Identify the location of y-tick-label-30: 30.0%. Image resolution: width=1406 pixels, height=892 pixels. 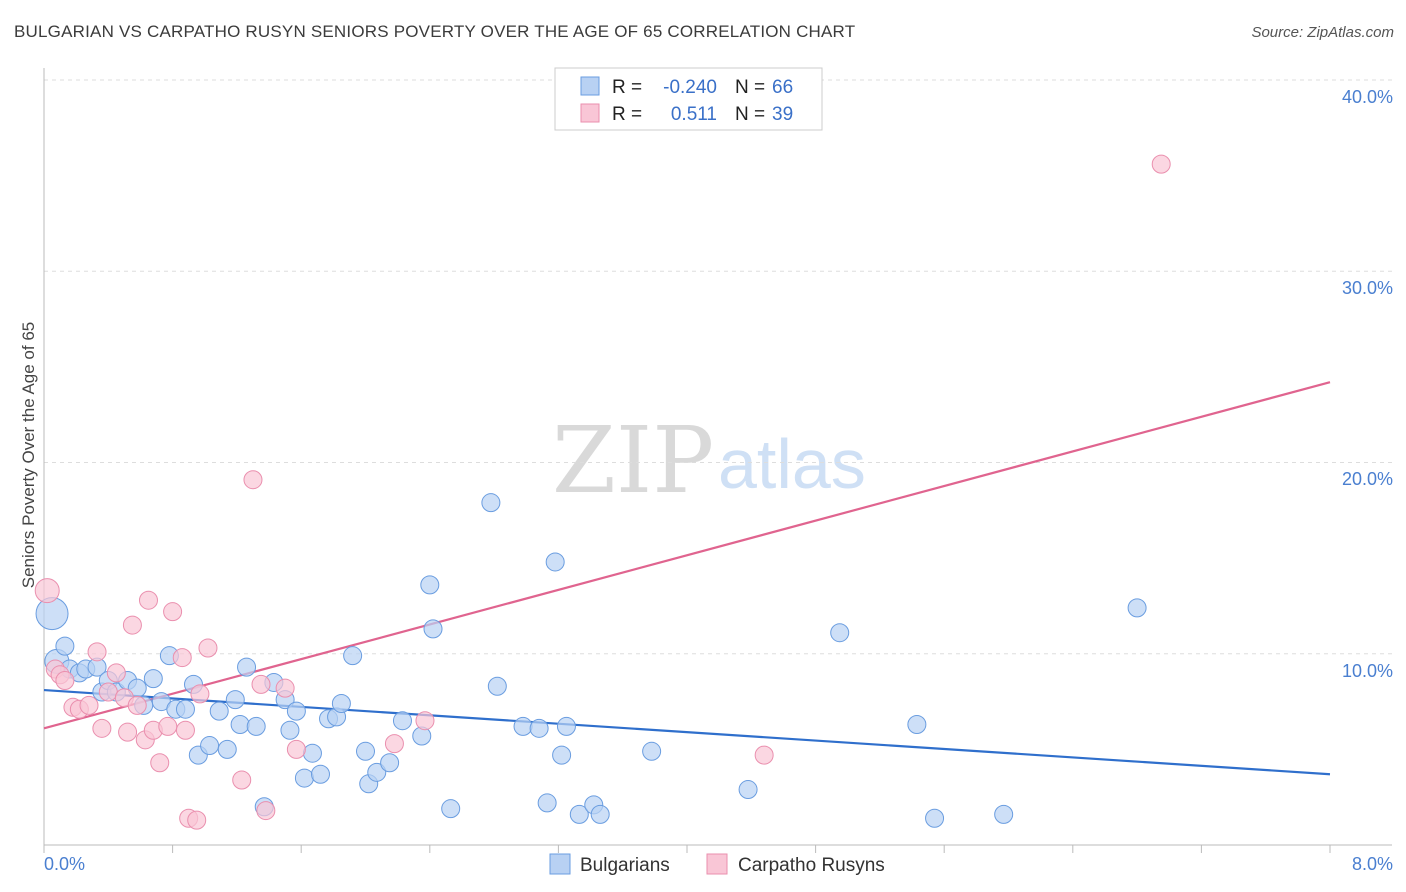
(1367, 288).